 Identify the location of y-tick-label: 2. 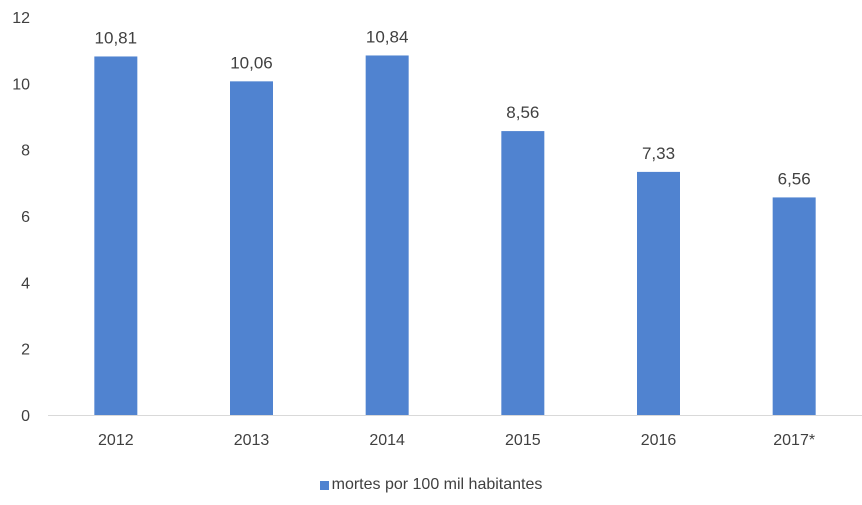
(25, 350).